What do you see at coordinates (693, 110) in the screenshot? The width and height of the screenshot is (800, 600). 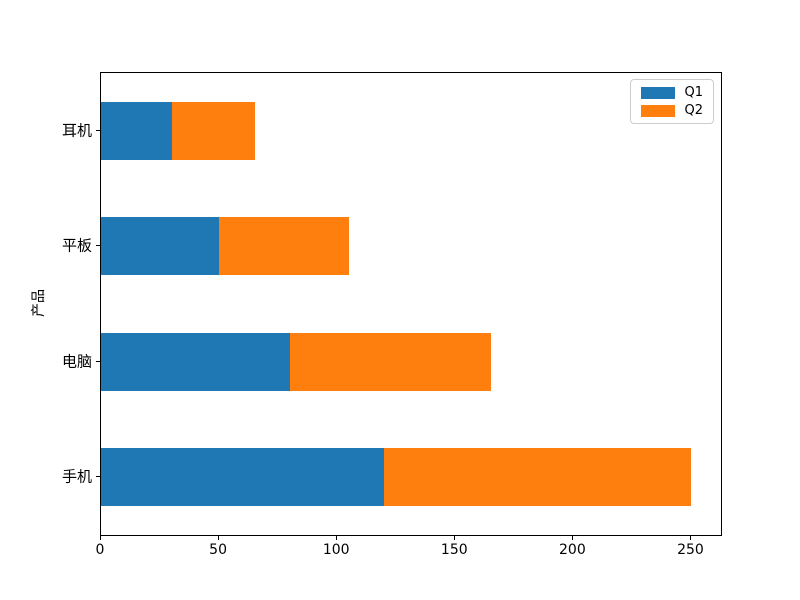 I see `legend-label-q2: Q2` at bounding box center [693, 110].